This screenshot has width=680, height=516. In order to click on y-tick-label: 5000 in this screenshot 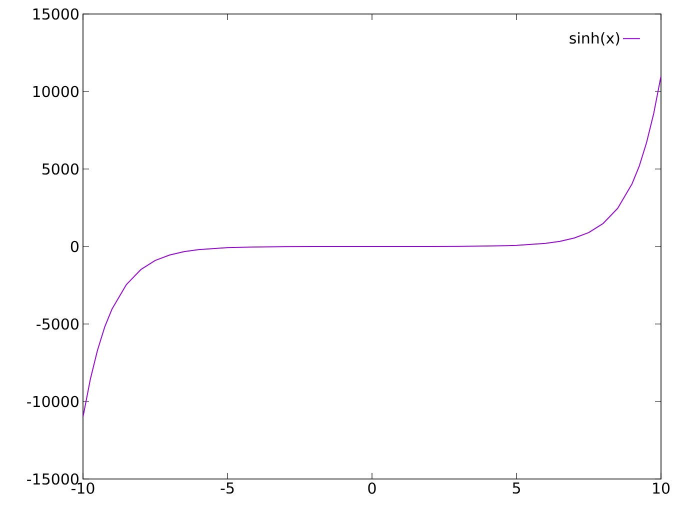, I will do `click(60, 169)`.